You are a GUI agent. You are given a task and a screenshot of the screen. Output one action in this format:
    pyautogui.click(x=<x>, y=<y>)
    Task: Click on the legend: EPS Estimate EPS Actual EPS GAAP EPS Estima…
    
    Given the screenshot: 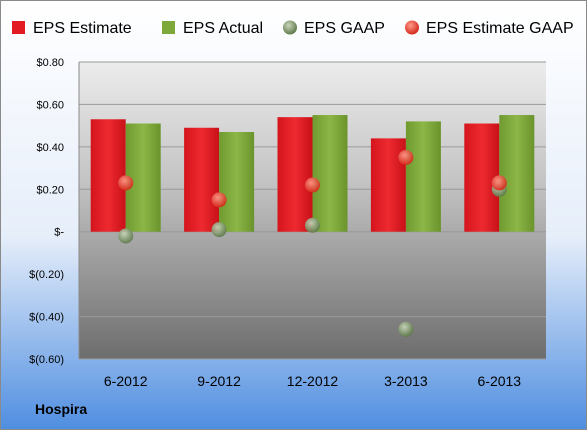 What is the action you would take?
    pyautogui.click(x=293, y=28)
    